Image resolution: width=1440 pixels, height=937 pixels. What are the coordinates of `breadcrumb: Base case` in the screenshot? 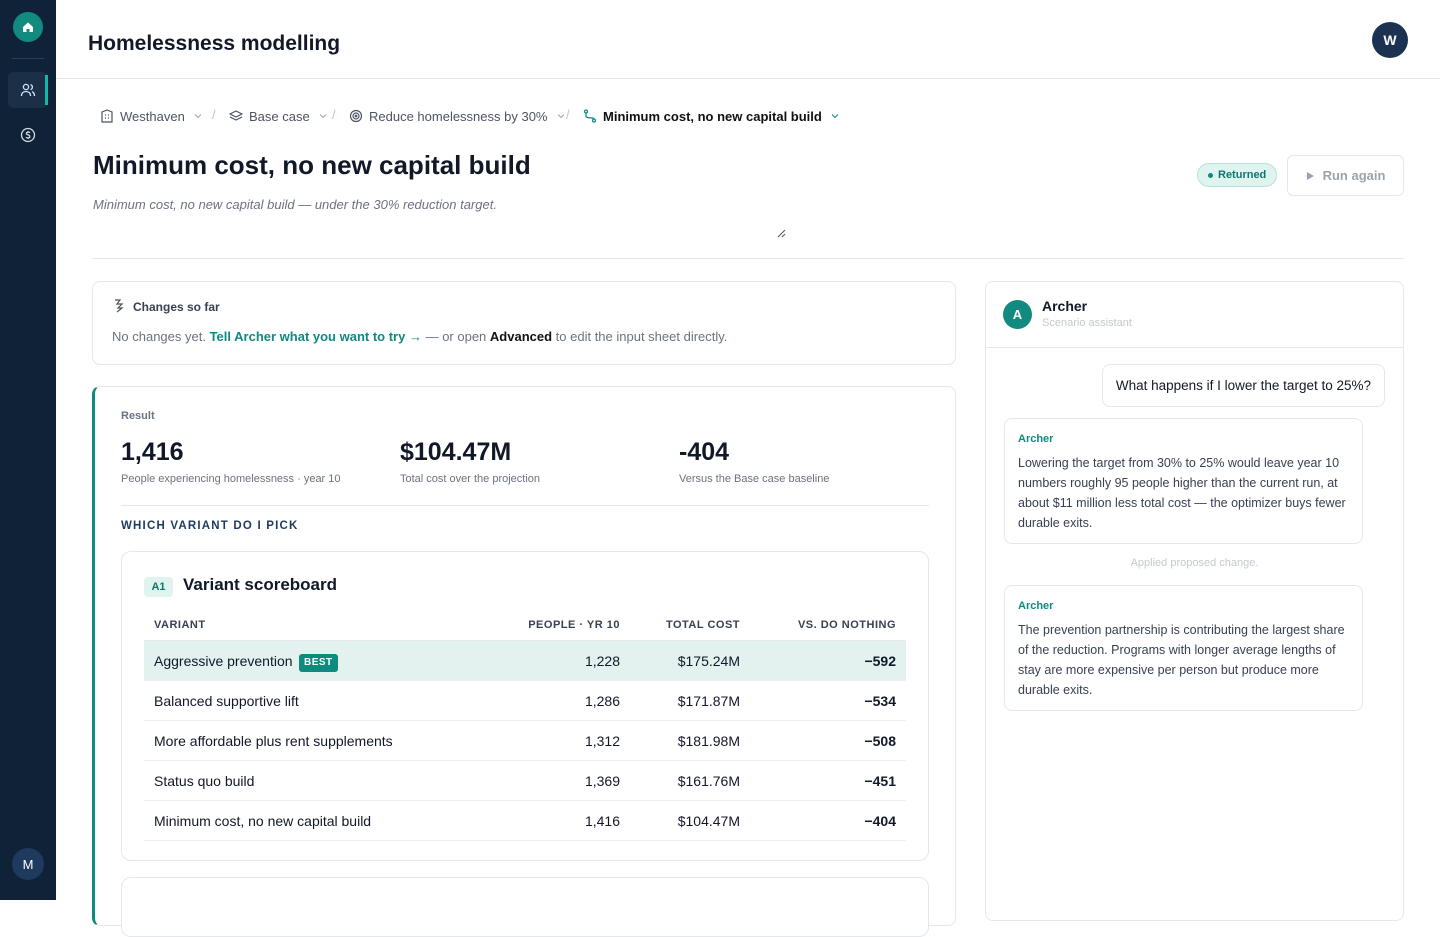 It's located at (278, 116).